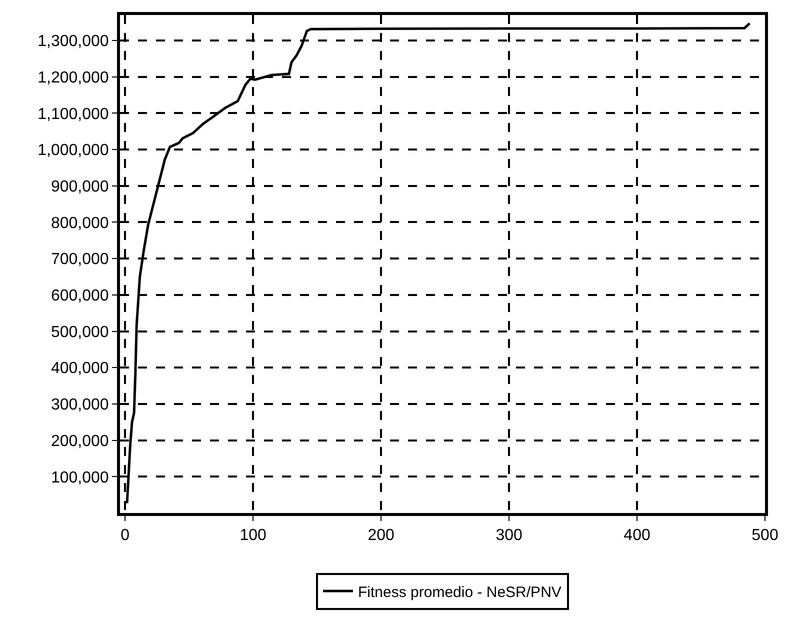 The image size is (790, 623). I want to click on y-tick-label: 600,000, so click(79, 296).